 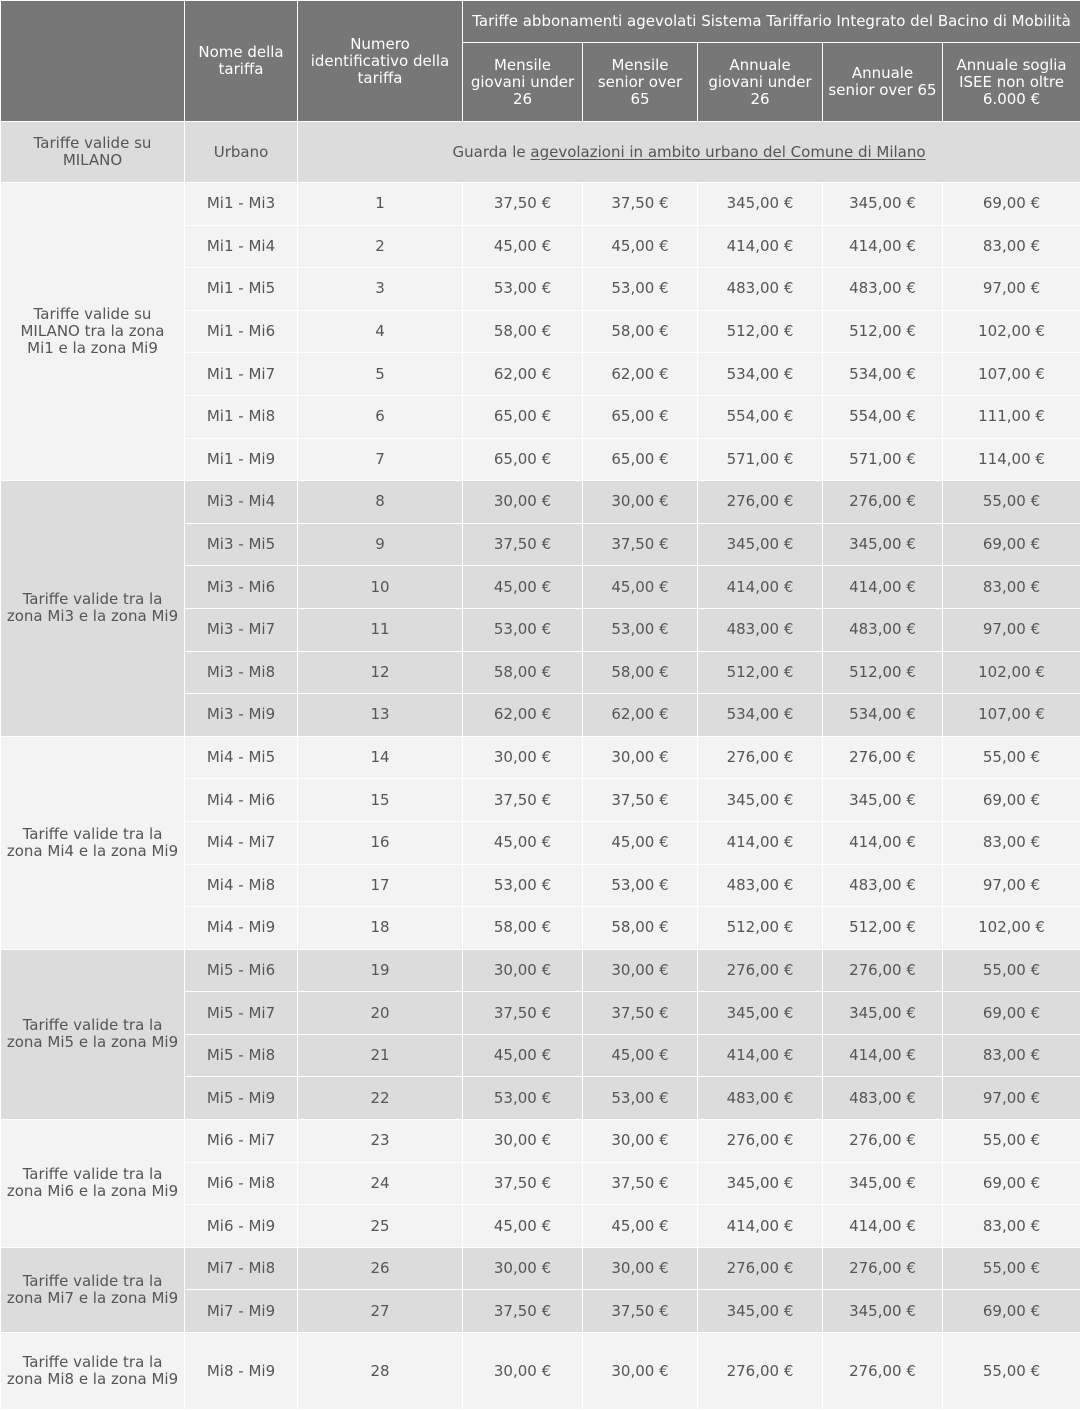 I want to click on tariff-number: 26, so click(x=380, y=1268).